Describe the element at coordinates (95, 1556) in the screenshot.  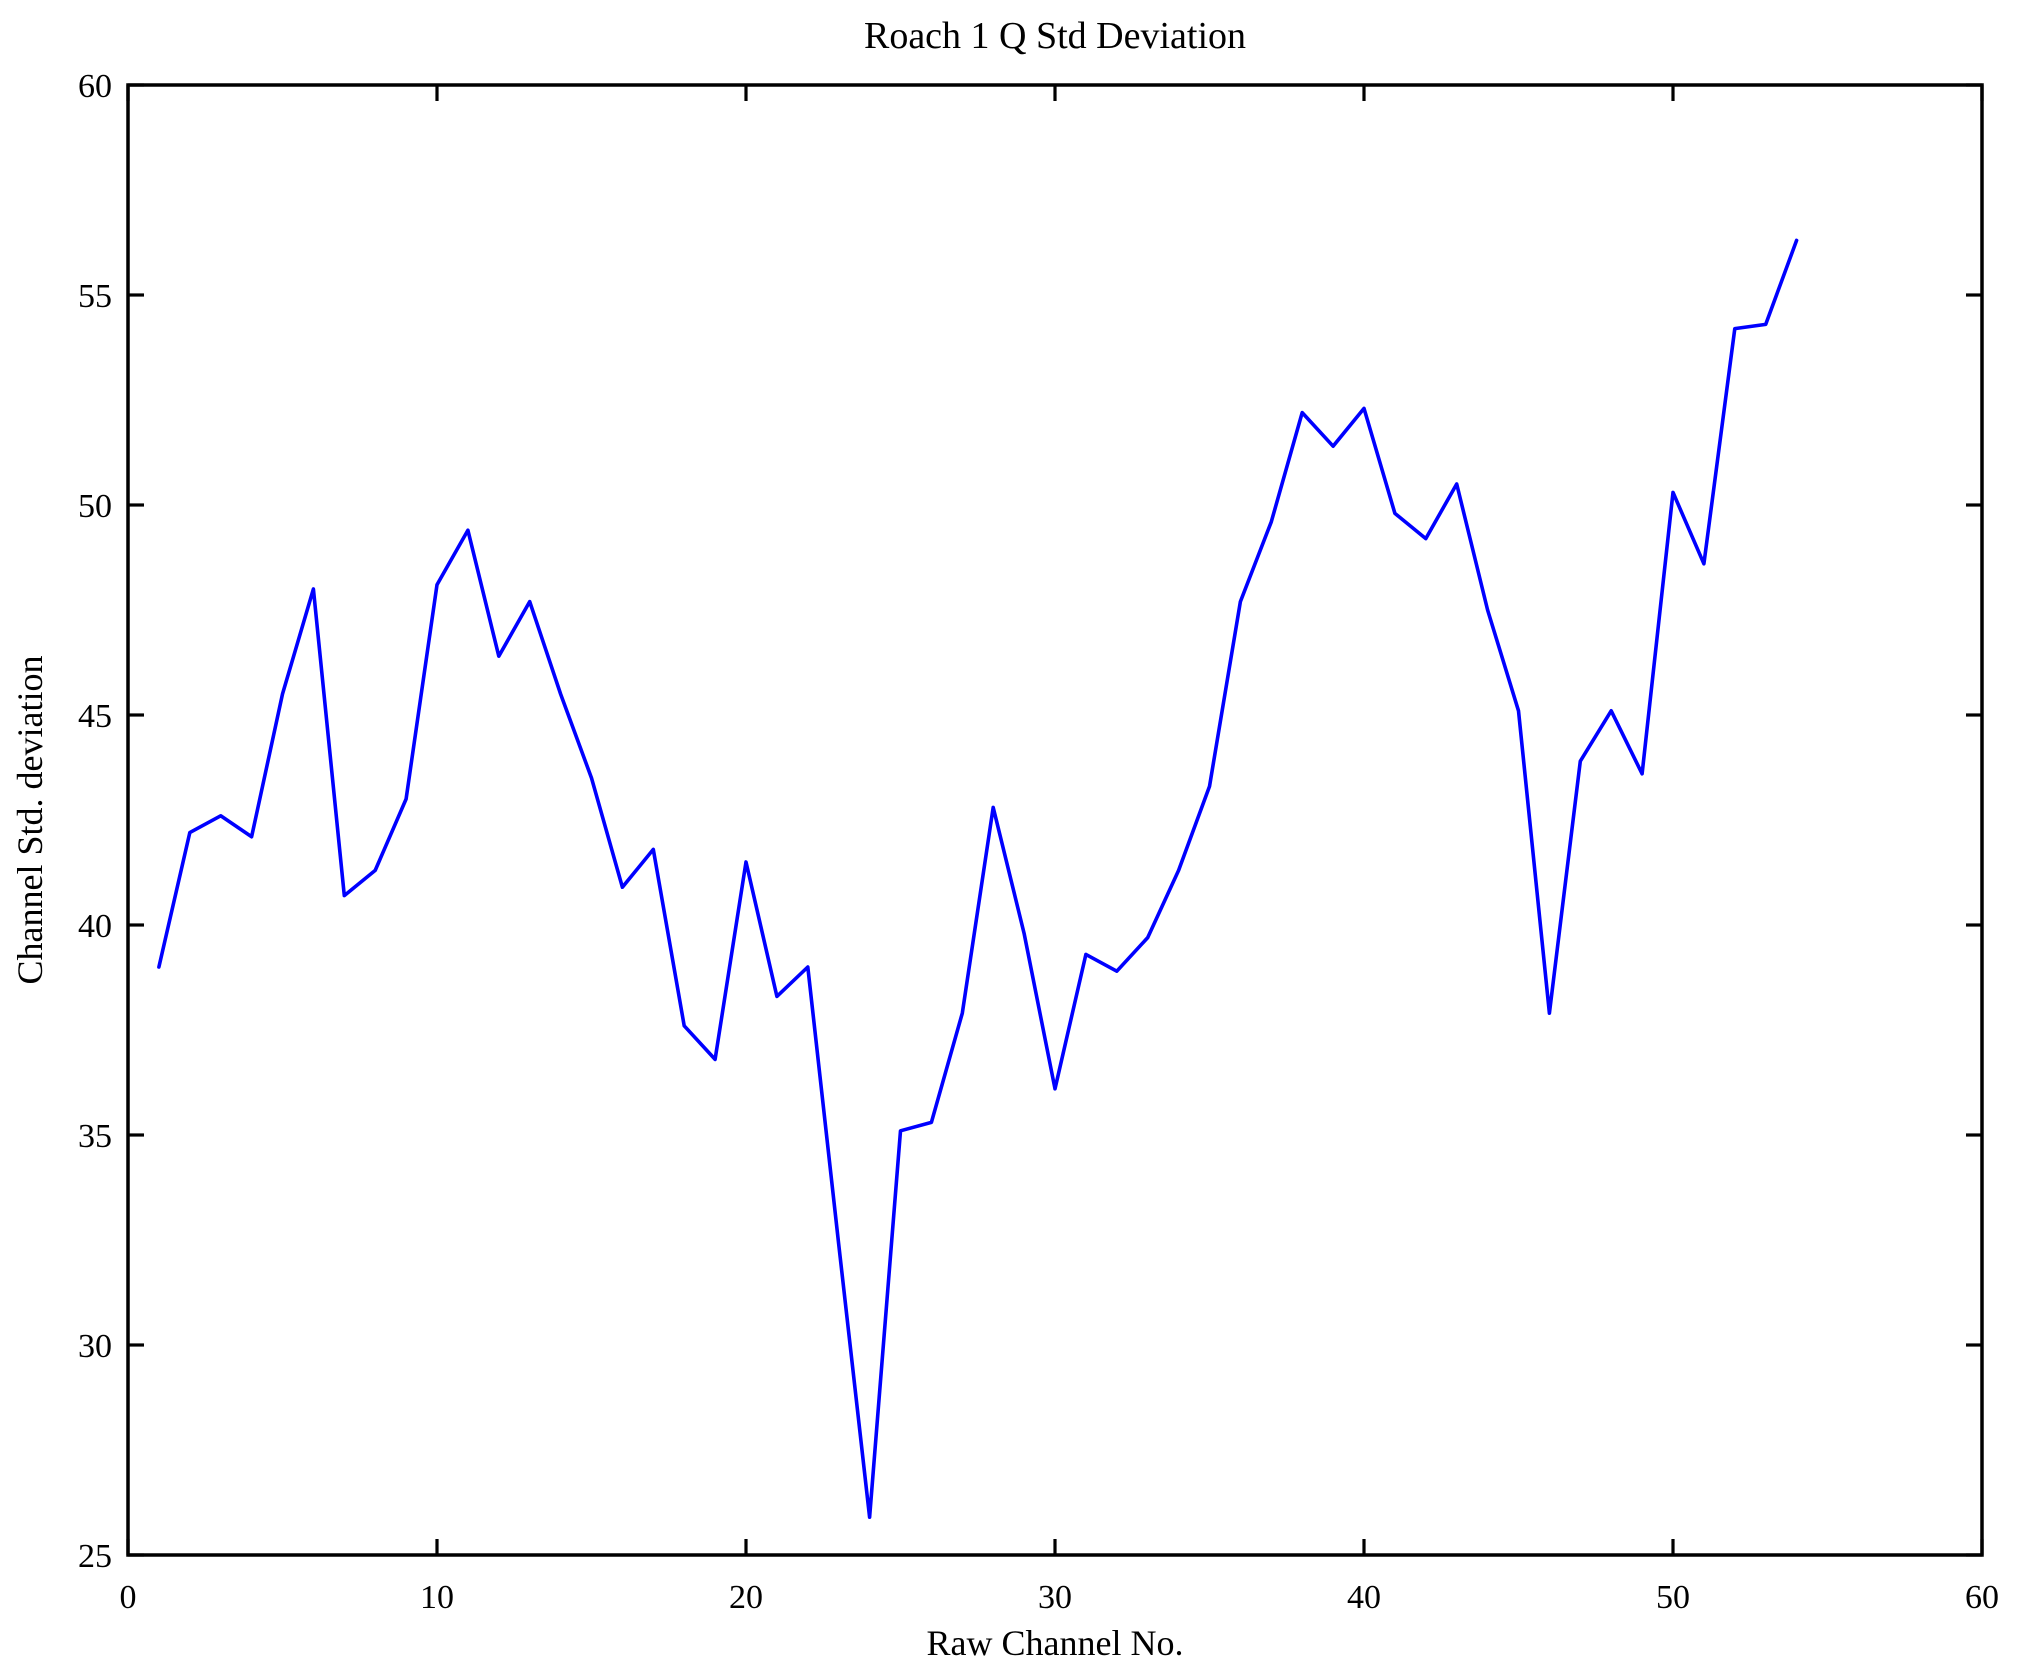
I see `y-tick-label: 25` at that location.